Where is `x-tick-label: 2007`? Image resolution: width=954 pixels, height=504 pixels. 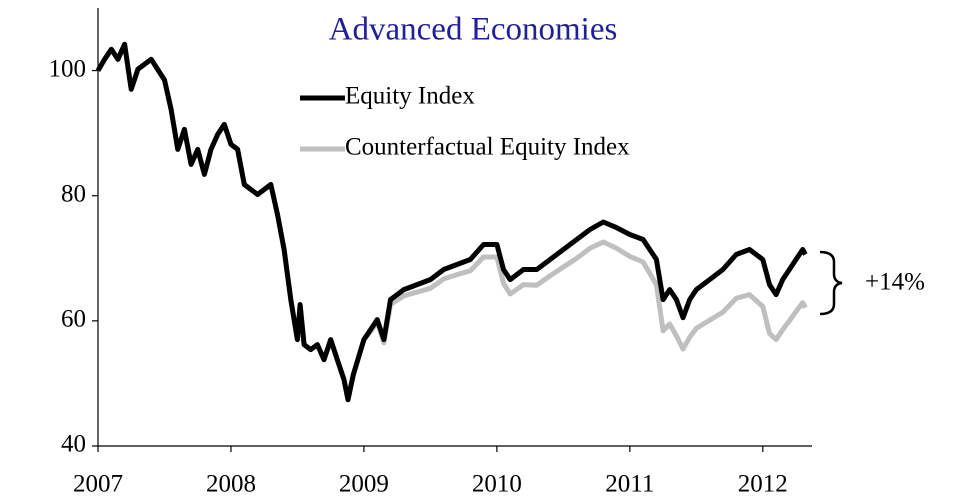 x-tick-label: 2007 is located at coordinates (98, 484).